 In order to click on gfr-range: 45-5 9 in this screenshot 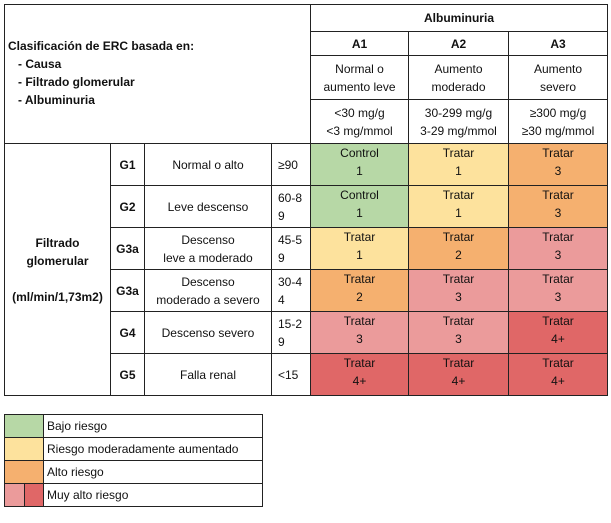, I will do `click(291, 248)`.